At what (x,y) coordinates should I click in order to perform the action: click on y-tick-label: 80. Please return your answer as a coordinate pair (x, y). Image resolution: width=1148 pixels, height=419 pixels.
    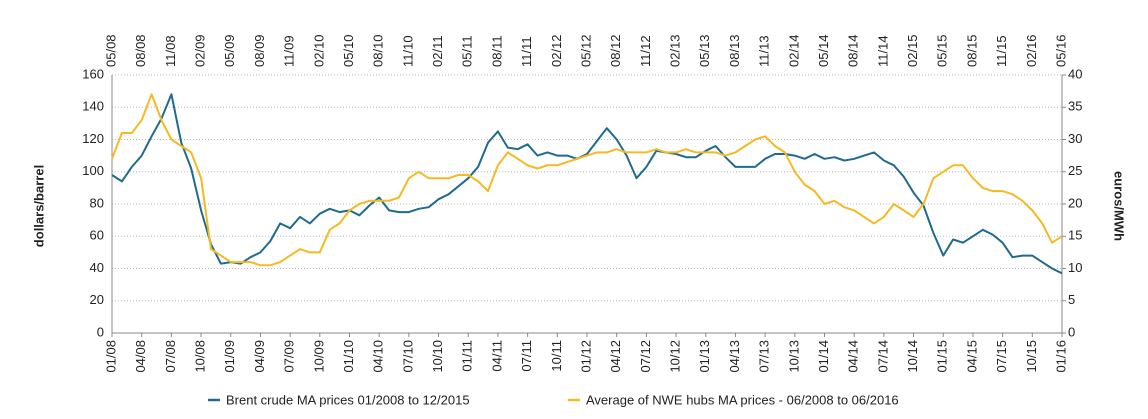
    Looking at the image, I should click on (97, 202).